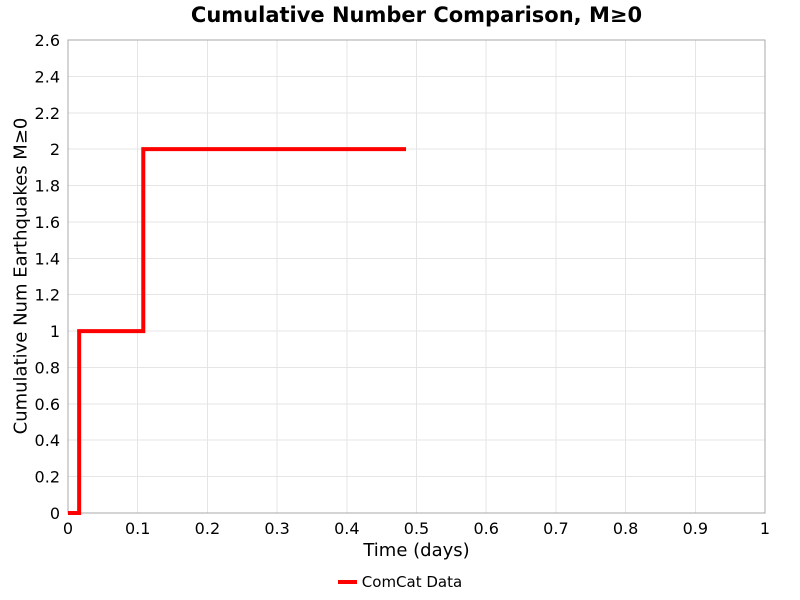 The image size is (800, 600). I want to click on chart-title: Cumulative Number Comparison, M≥0, so click(416, 15).